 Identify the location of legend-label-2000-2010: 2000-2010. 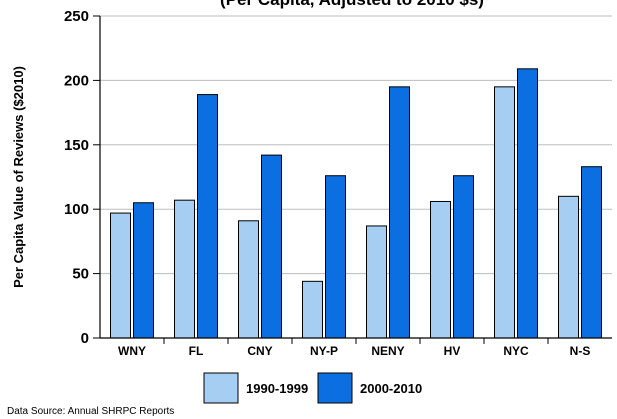
(391, 388).